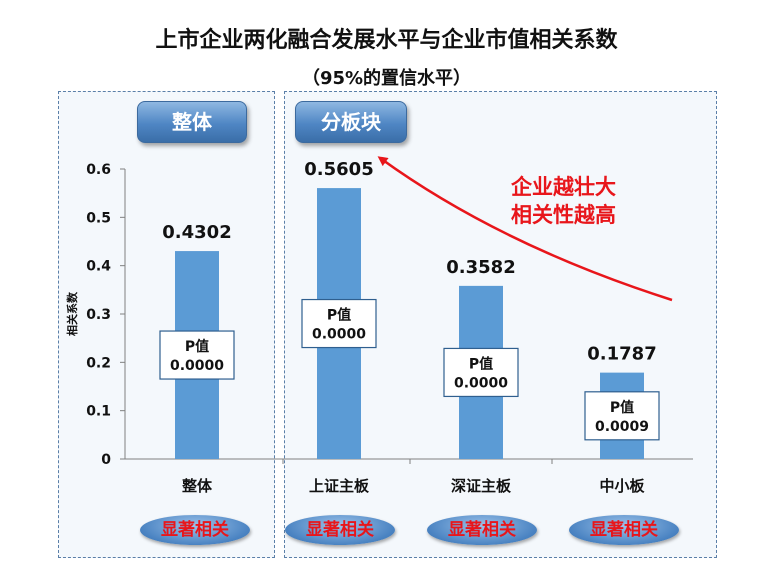 This screenshot has width=773, height=585. Describe the element at coordinates (98, 267) in the screenshot. I see `y-tick-label: 0.4` at that location.